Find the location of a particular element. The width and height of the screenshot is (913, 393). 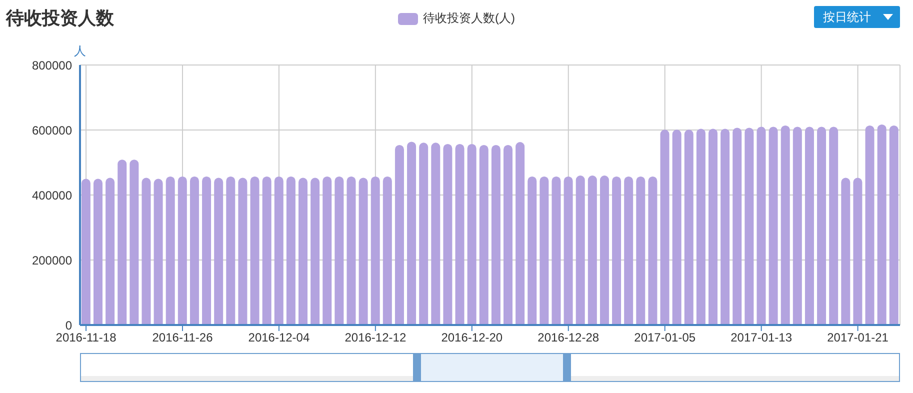

y-tick-label: 200000 is located at coordinates (52, 260).